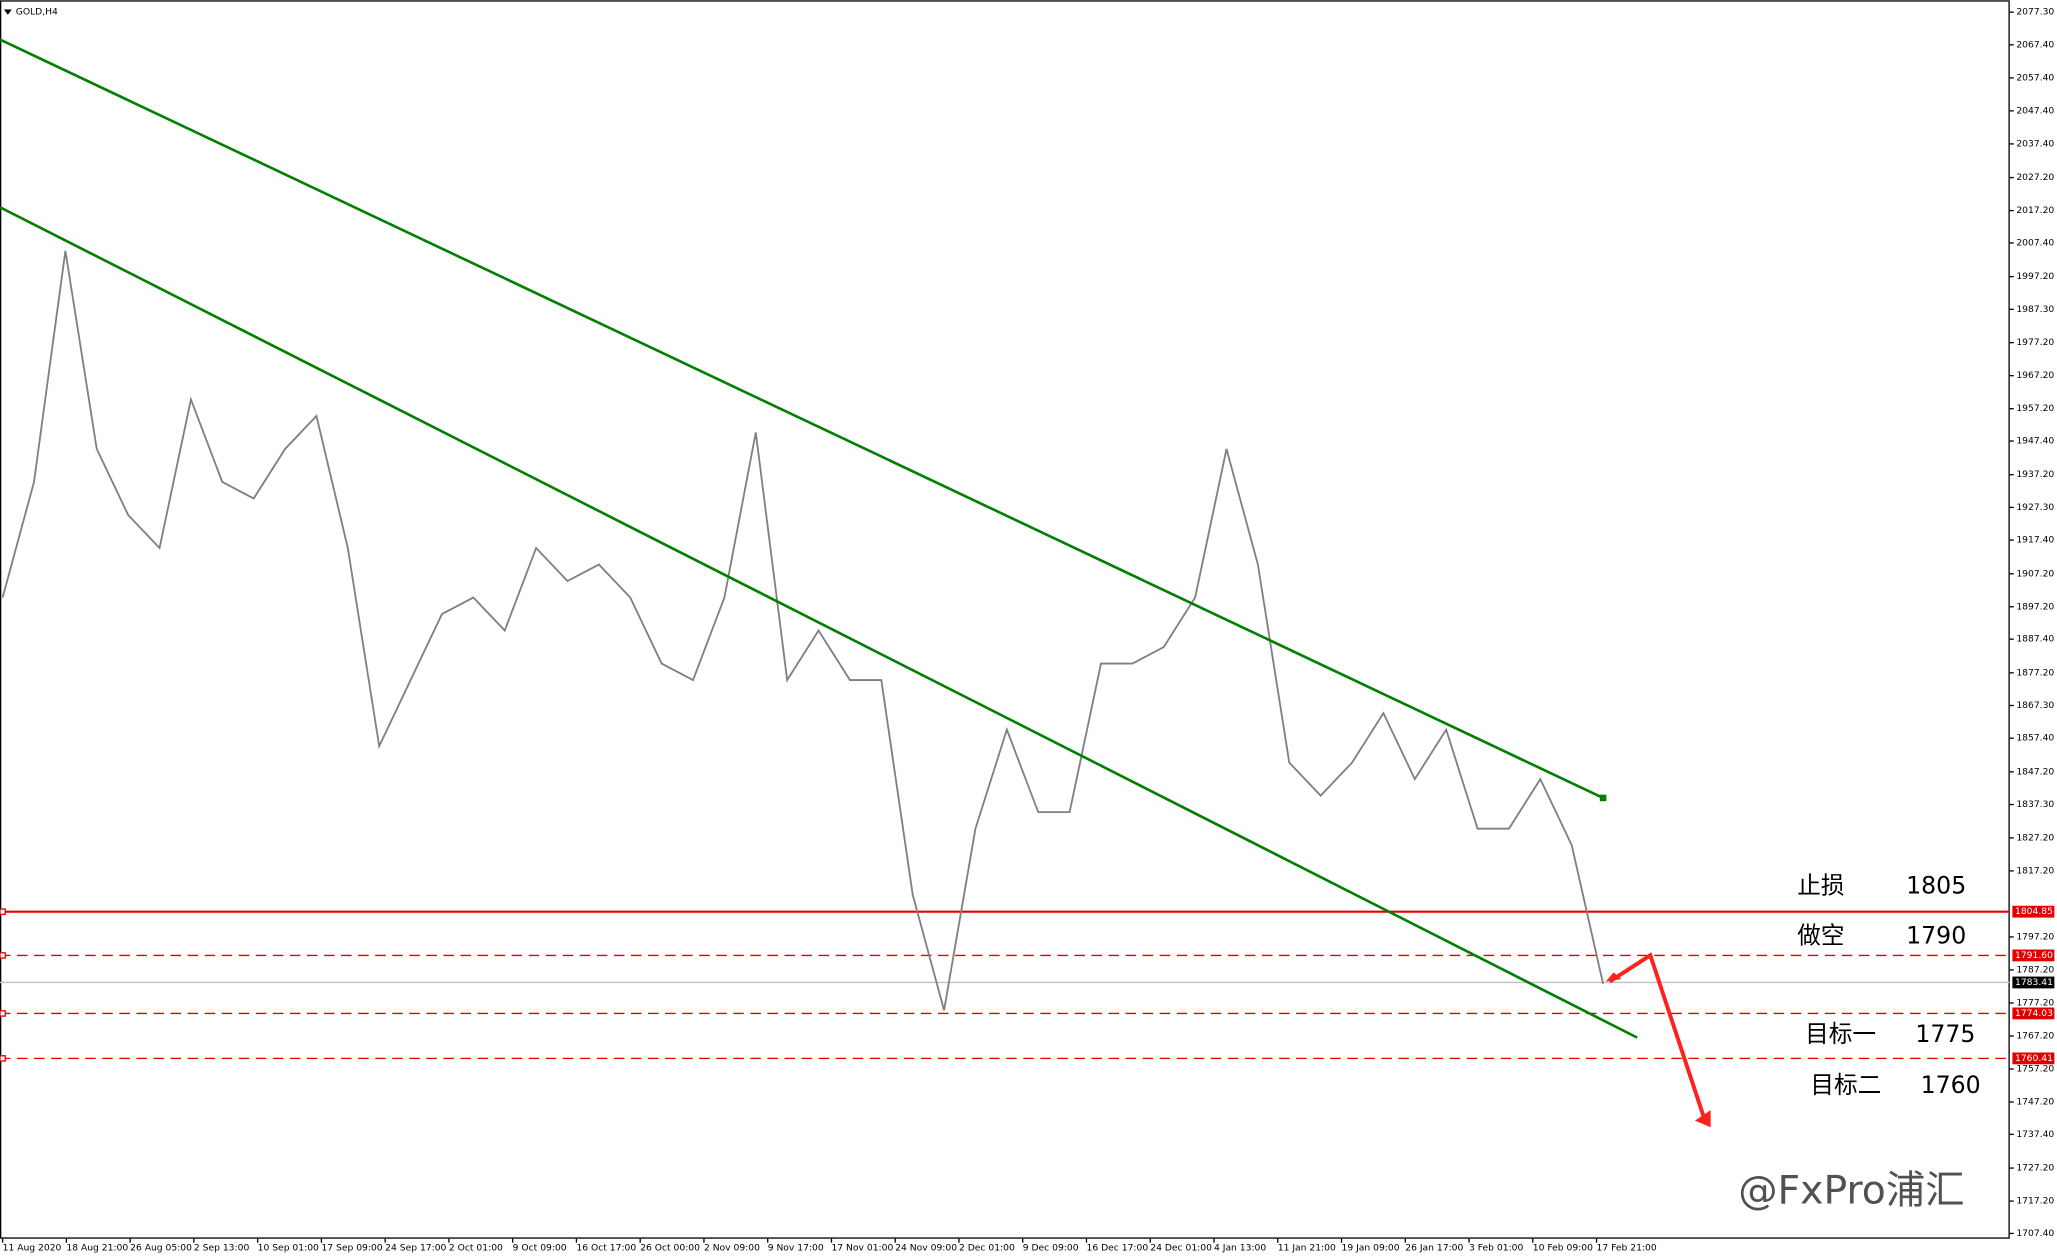  I want to click on annotation-number: 1760, so click(1951, 1085).